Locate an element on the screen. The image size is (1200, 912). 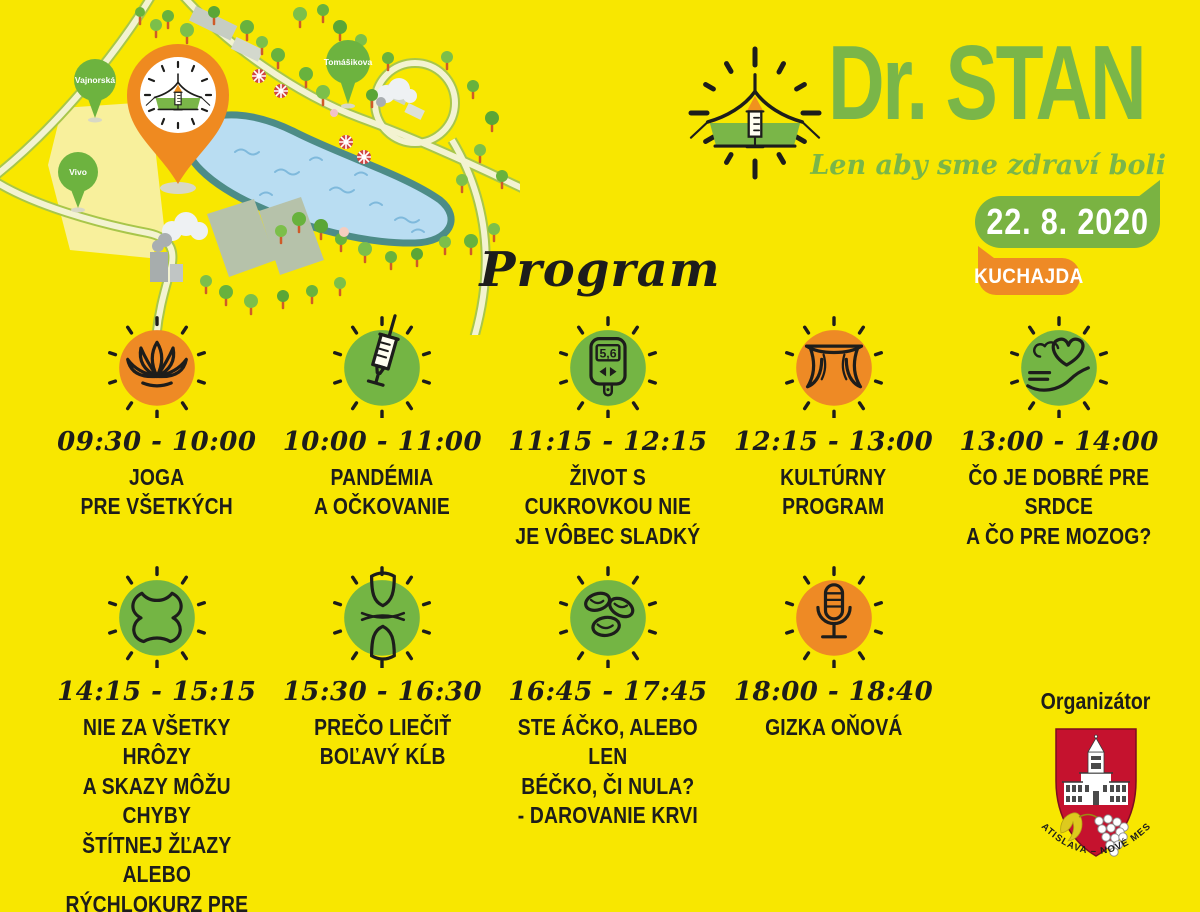
session-time: 10:00 - 11:00 is located at coordinates (382, 442).